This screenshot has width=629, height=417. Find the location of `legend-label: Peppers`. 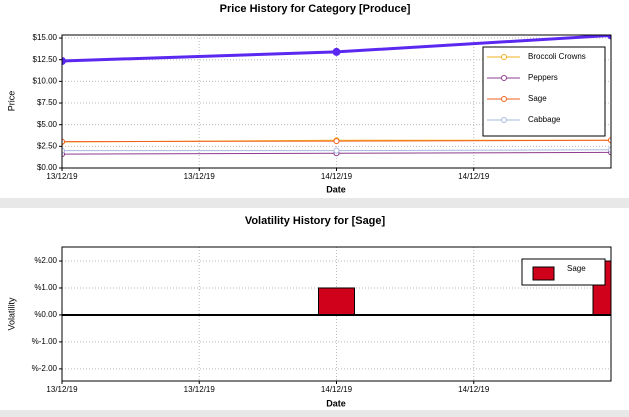

legend-label: Peppers is located at coordinates (543, 77).